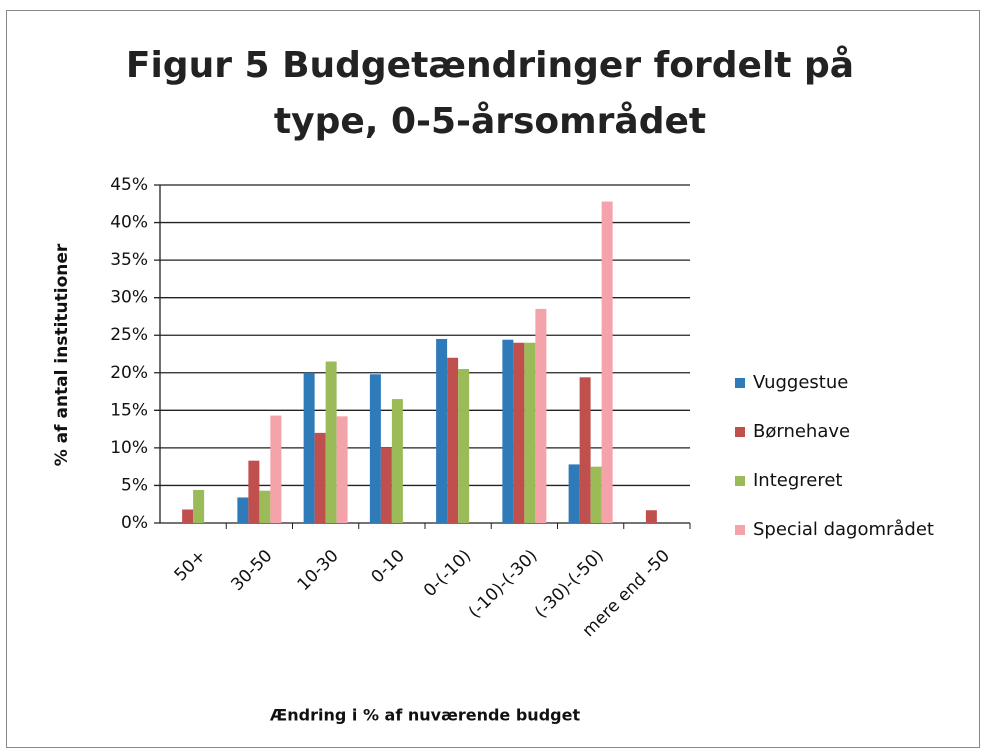  I want to click on y-tick-label: 35%, so click(129, 260).